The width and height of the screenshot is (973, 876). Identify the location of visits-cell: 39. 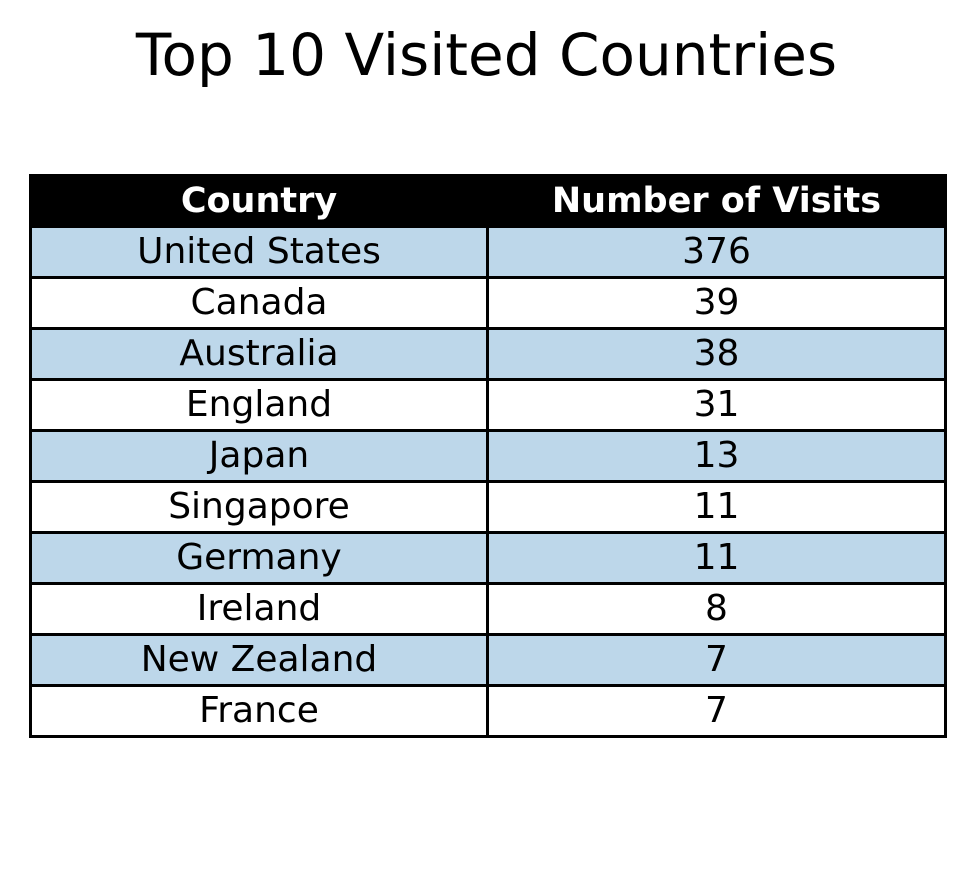
(716, 303).